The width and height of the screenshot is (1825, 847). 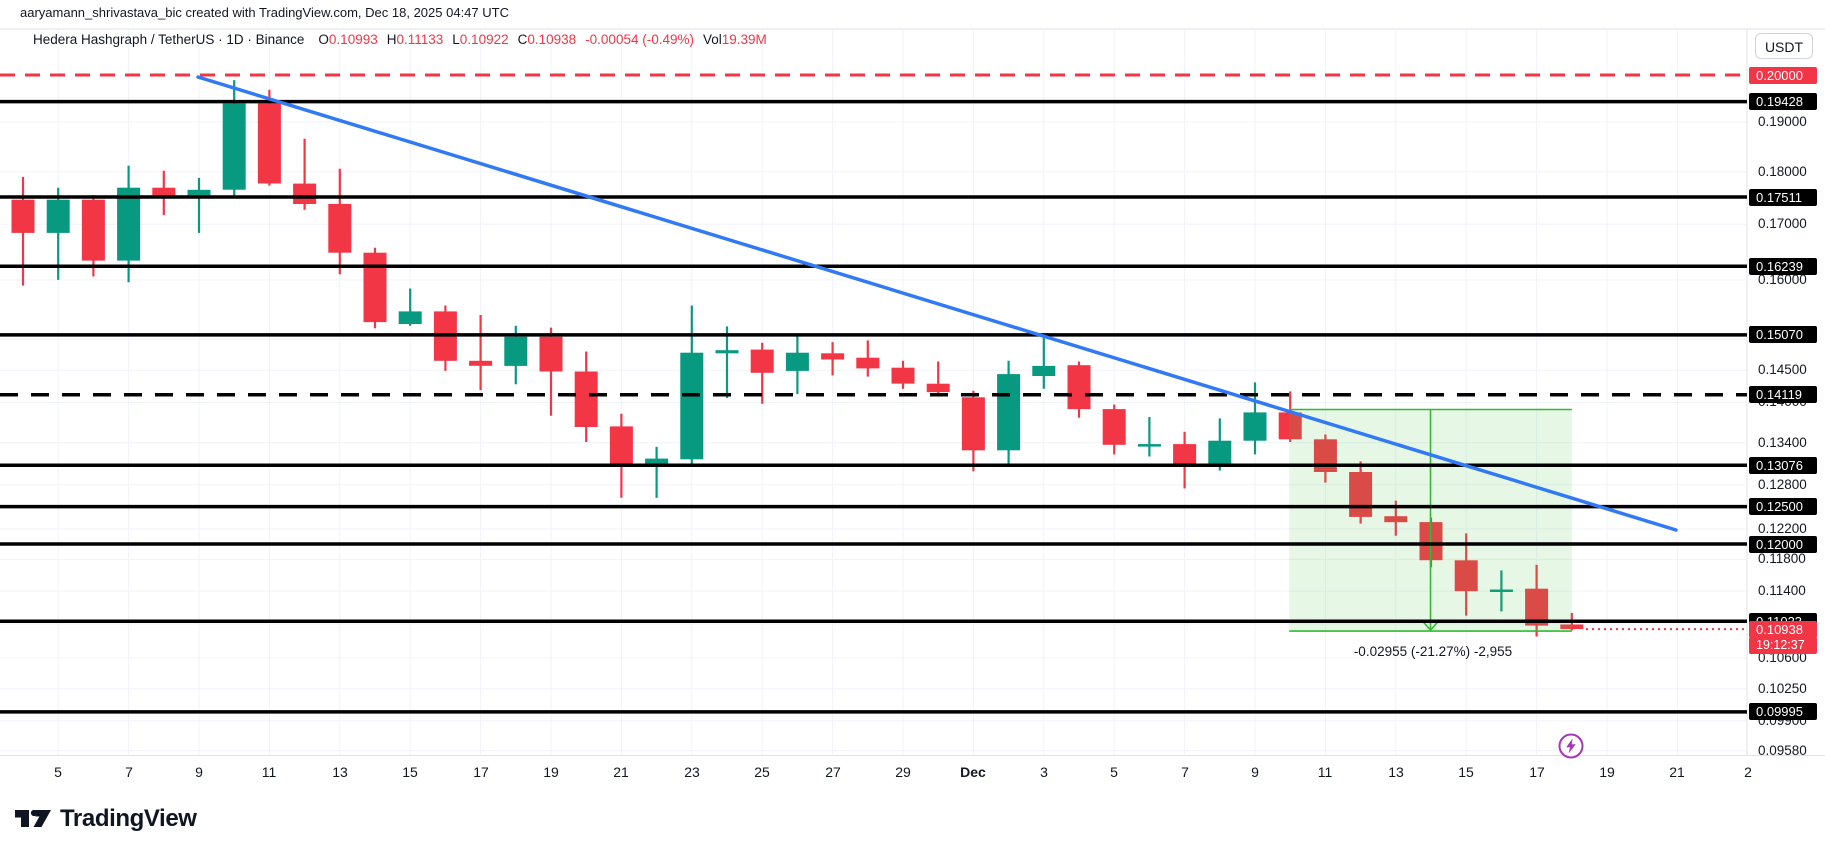 I want to click on price-tick-label: 0.13400, so click(x=1782, y=442).